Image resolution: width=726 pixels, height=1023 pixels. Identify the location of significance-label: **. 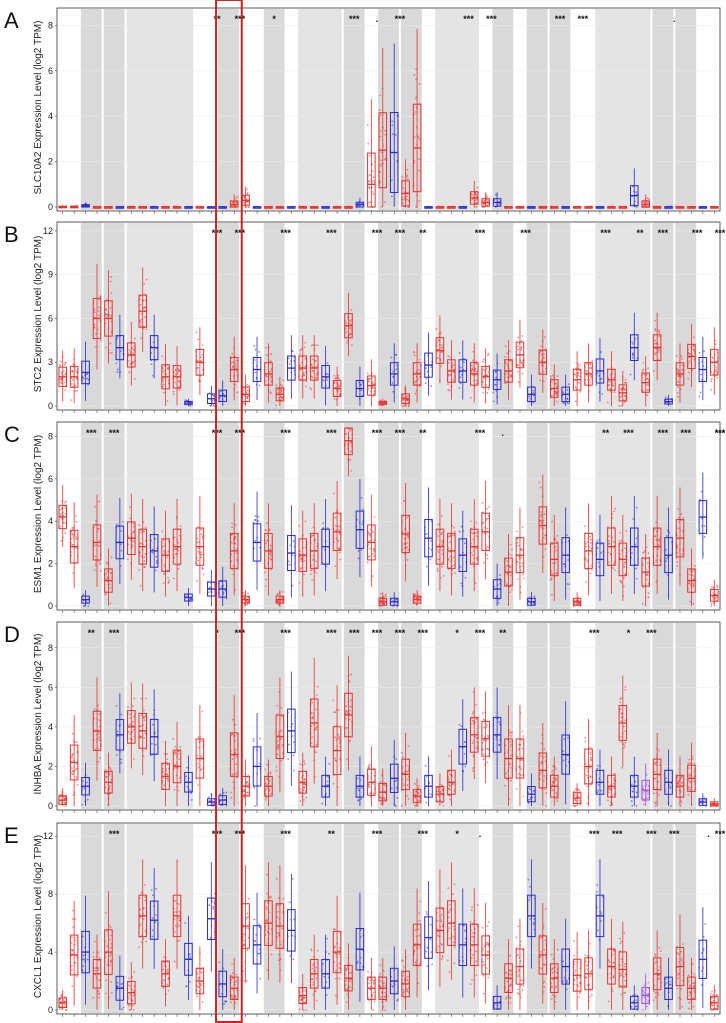
(606, 433).